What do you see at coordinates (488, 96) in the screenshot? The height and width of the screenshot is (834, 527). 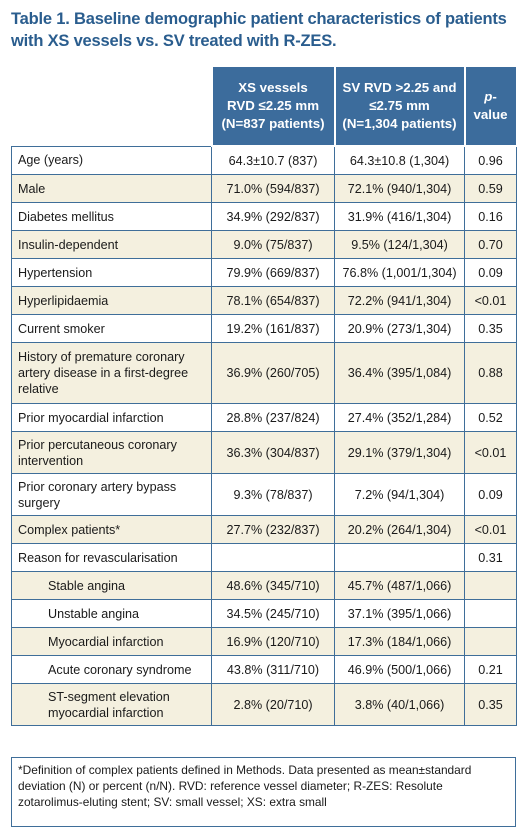 I see `header-p-italic: p` at bounding box center [488, 96].